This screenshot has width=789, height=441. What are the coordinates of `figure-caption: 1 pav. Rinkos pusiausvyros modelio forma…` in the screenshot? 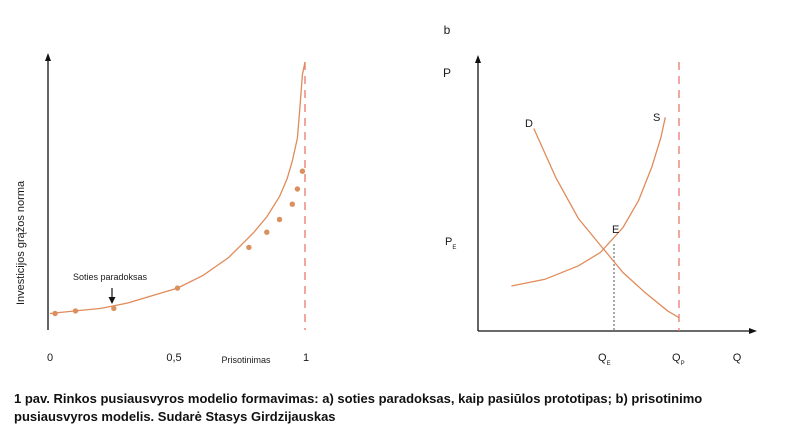 It's located at (358, 407).